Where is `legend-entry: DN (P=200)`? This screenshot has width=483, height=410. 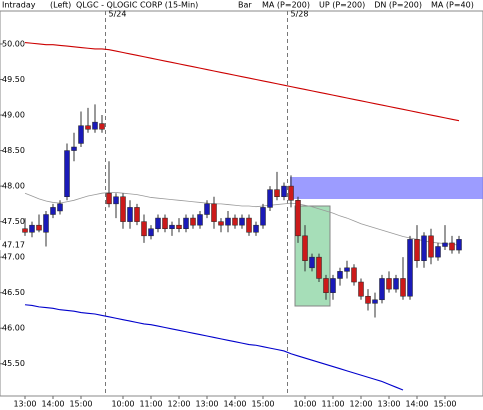 legend-entry: DN (P=200) is located at coordinates (398, 5).